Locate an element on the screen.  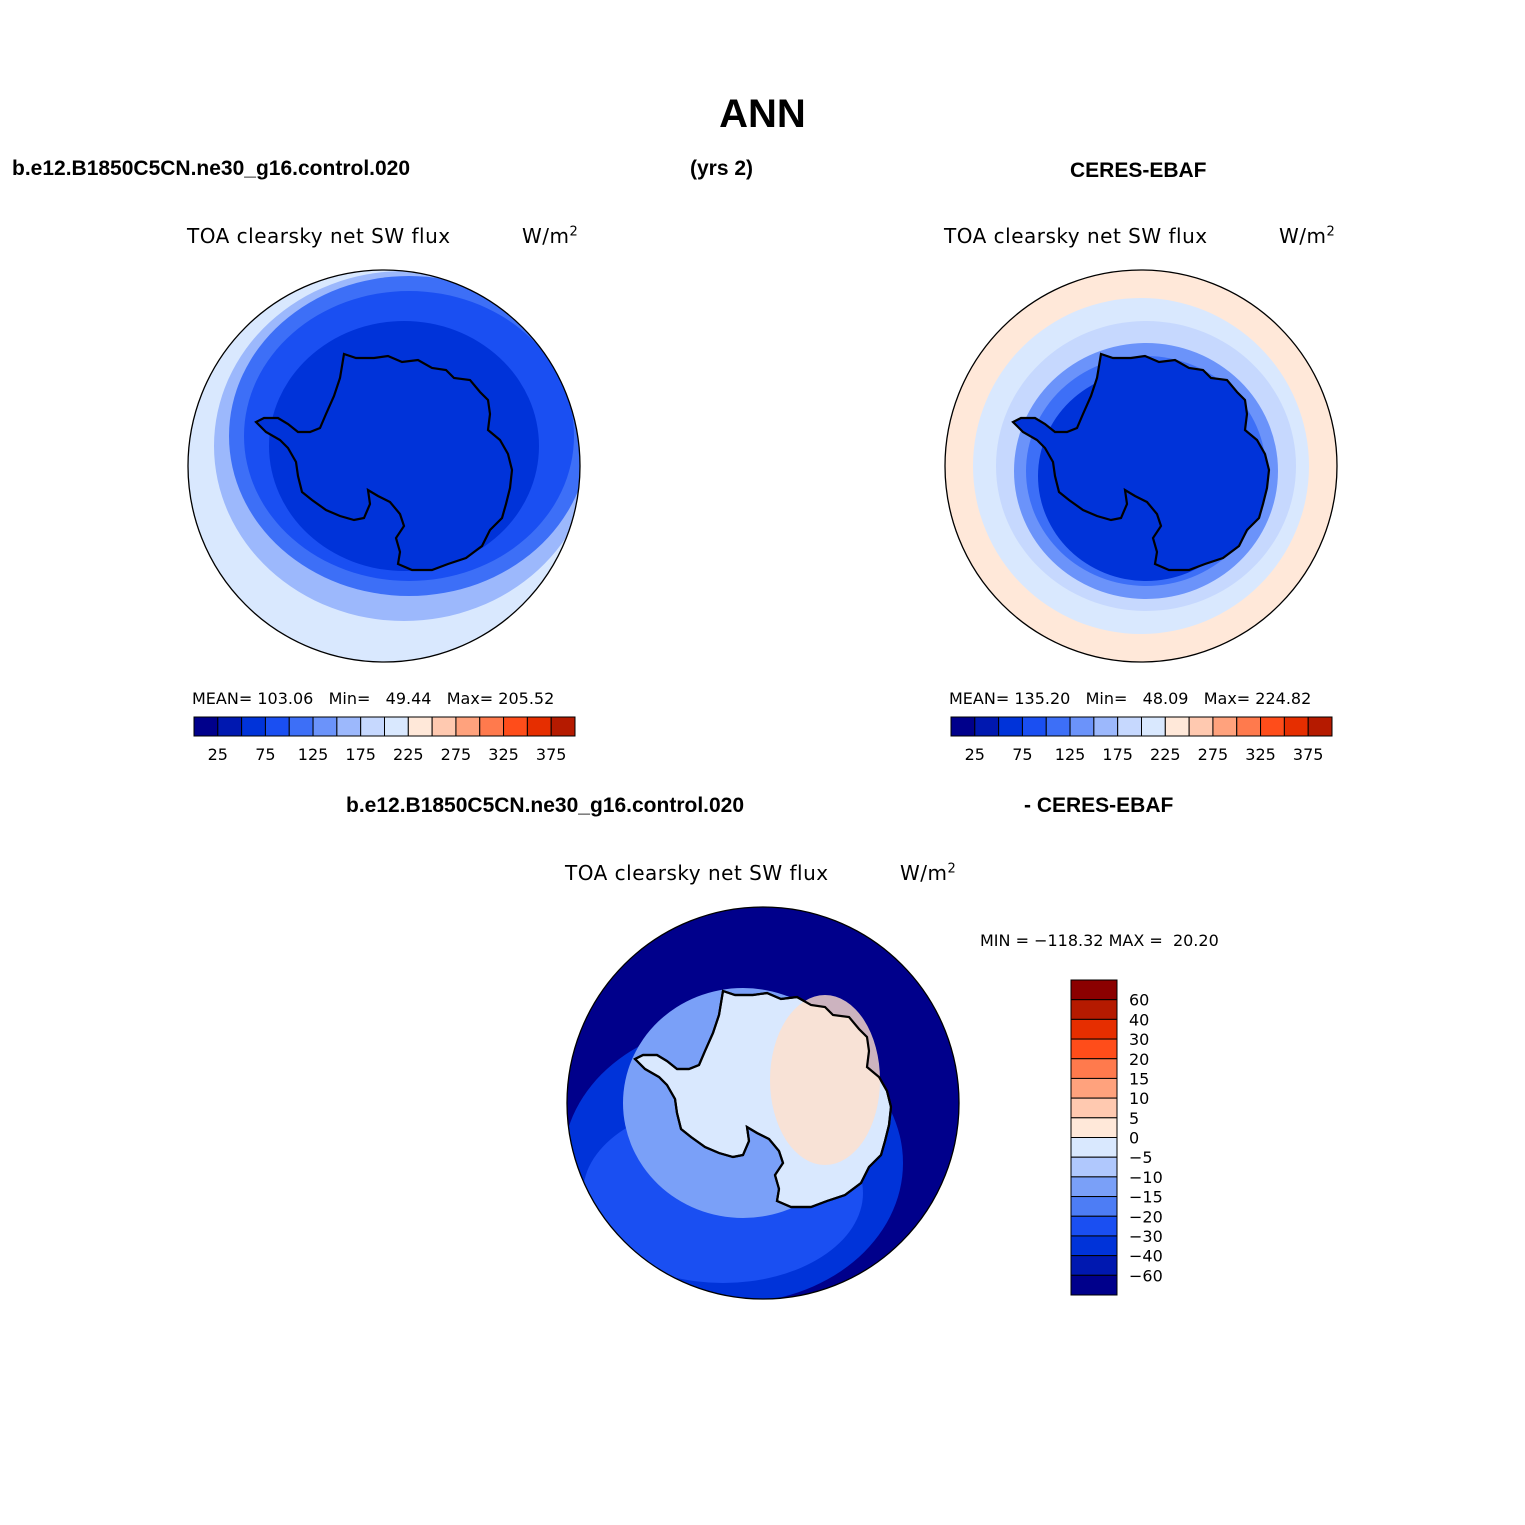
obs-colorbar-tick-label: 225 is located at coordinates (1165, 754).